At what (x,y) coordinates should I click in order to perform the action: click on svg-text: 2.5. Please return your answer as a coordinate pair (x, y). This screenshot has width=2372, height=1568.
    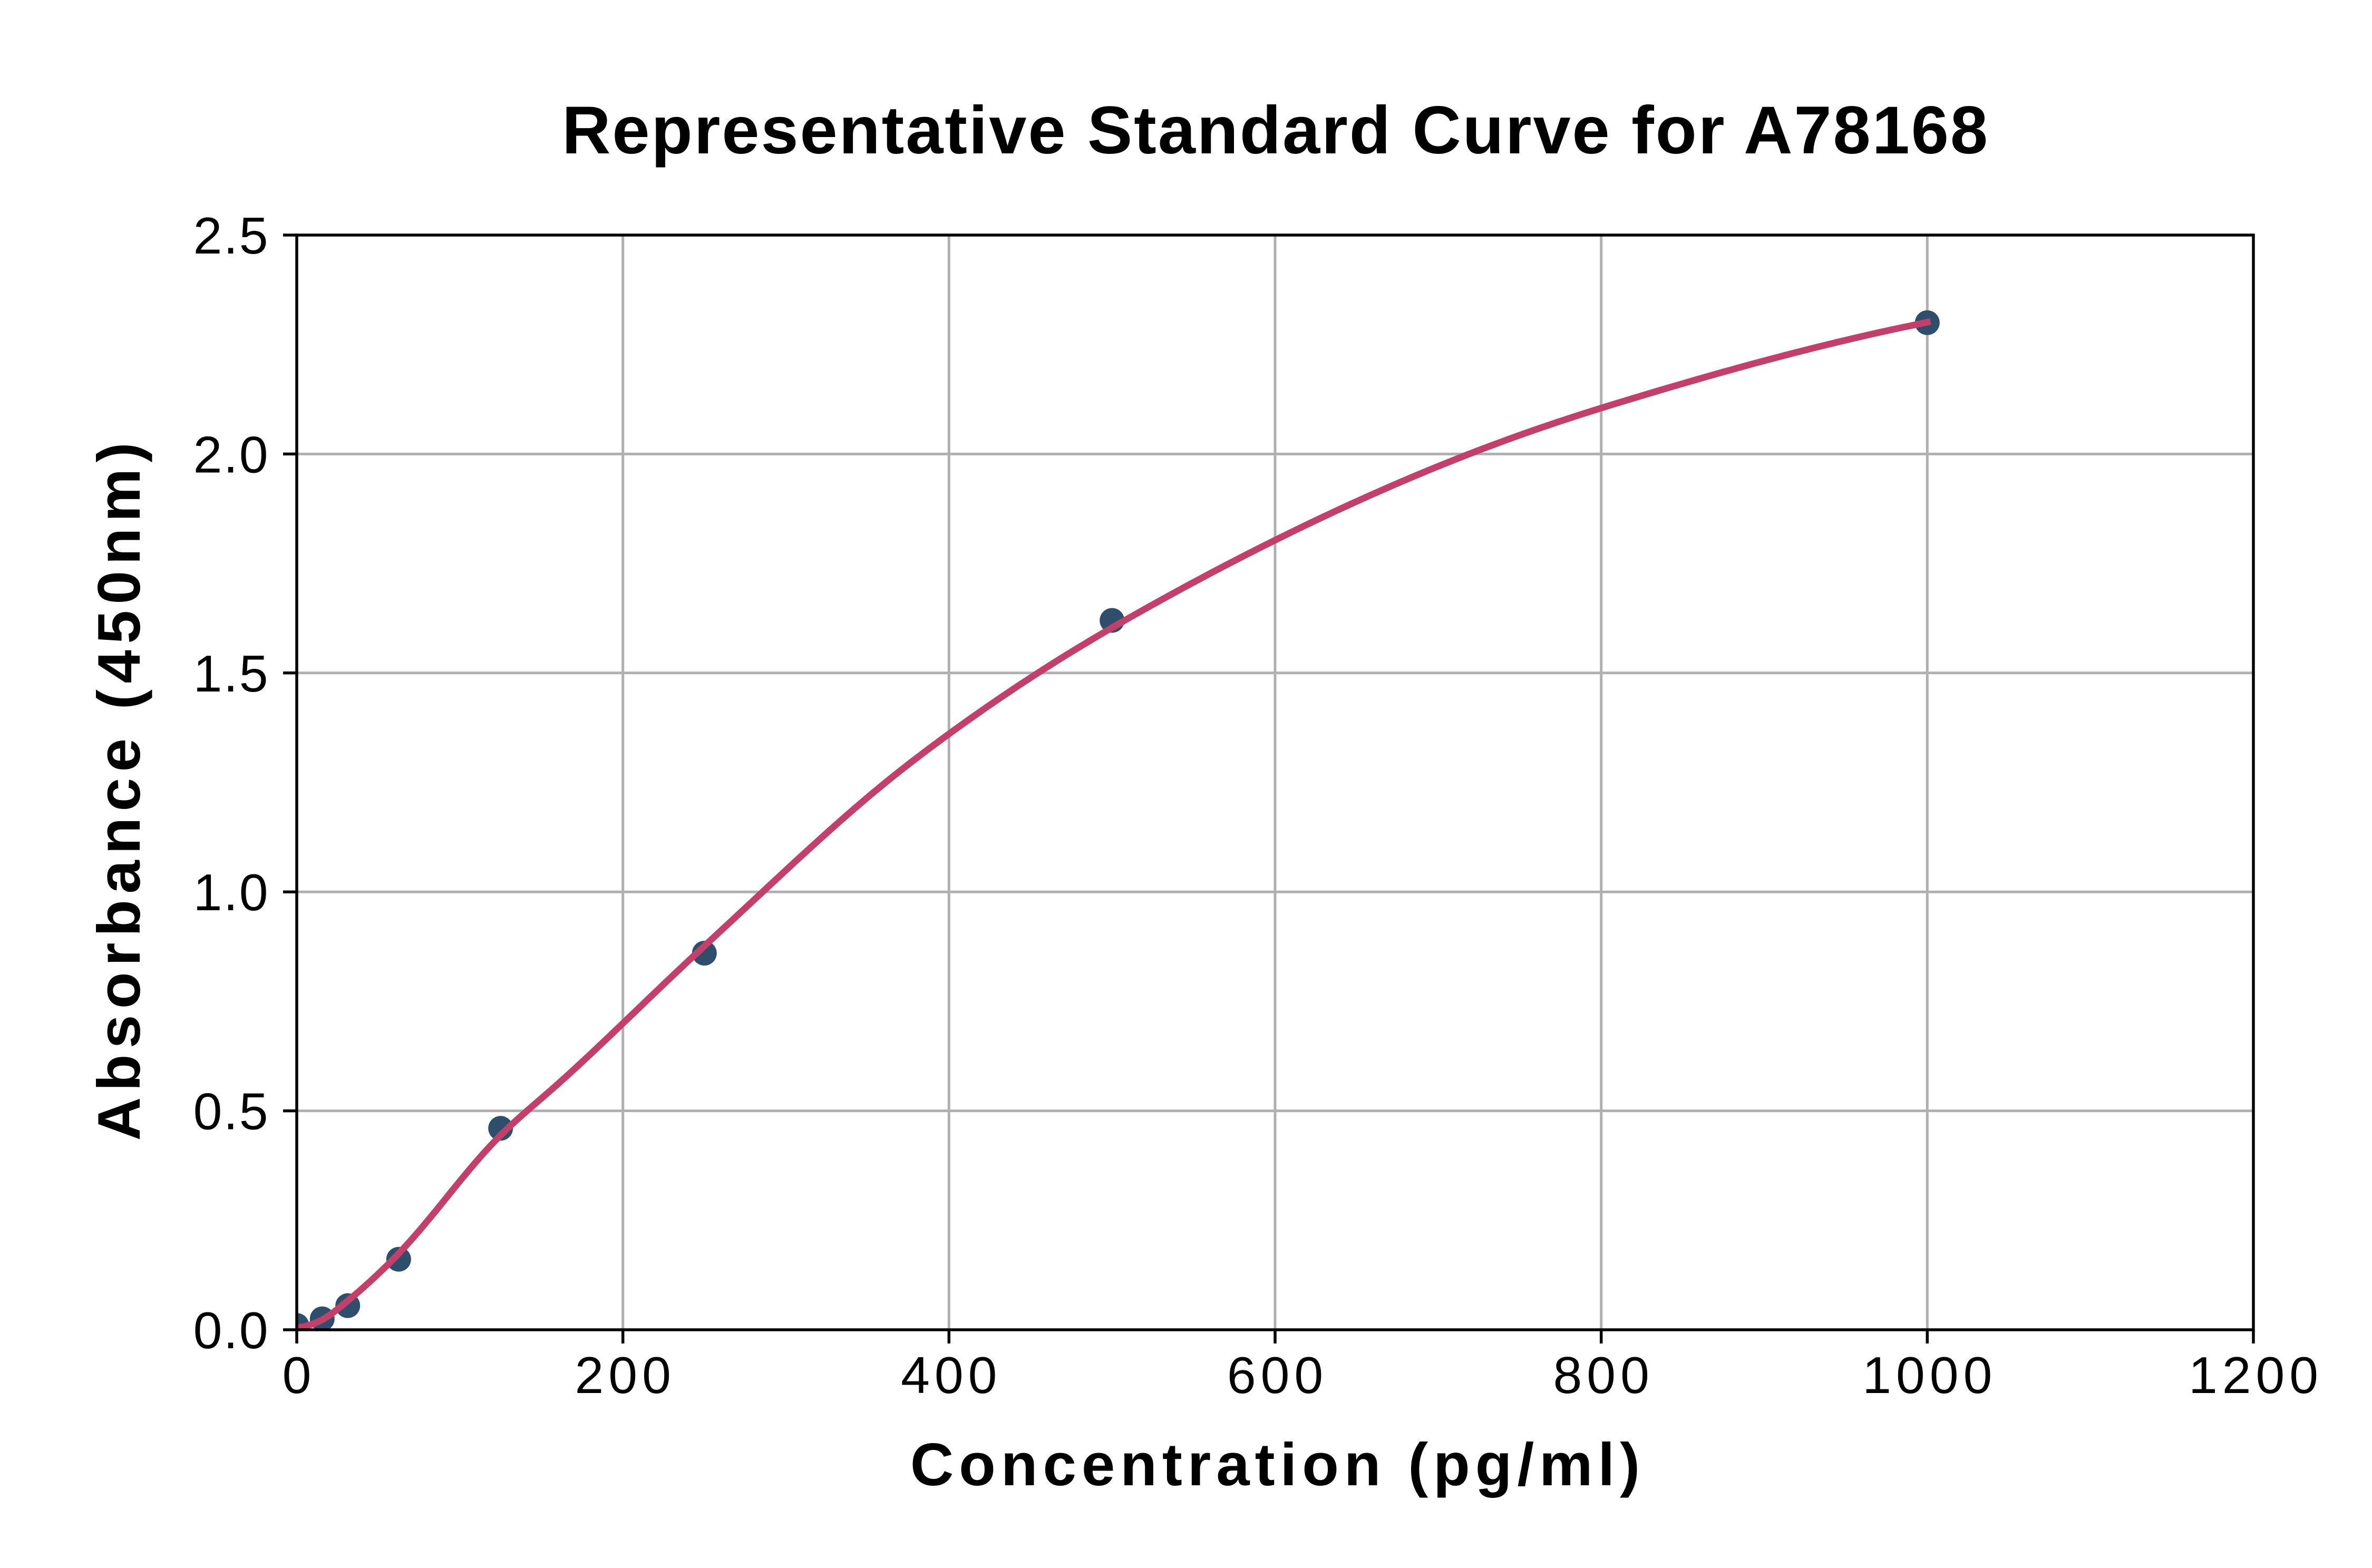
    Looking at the image, I should click on (231, 236).